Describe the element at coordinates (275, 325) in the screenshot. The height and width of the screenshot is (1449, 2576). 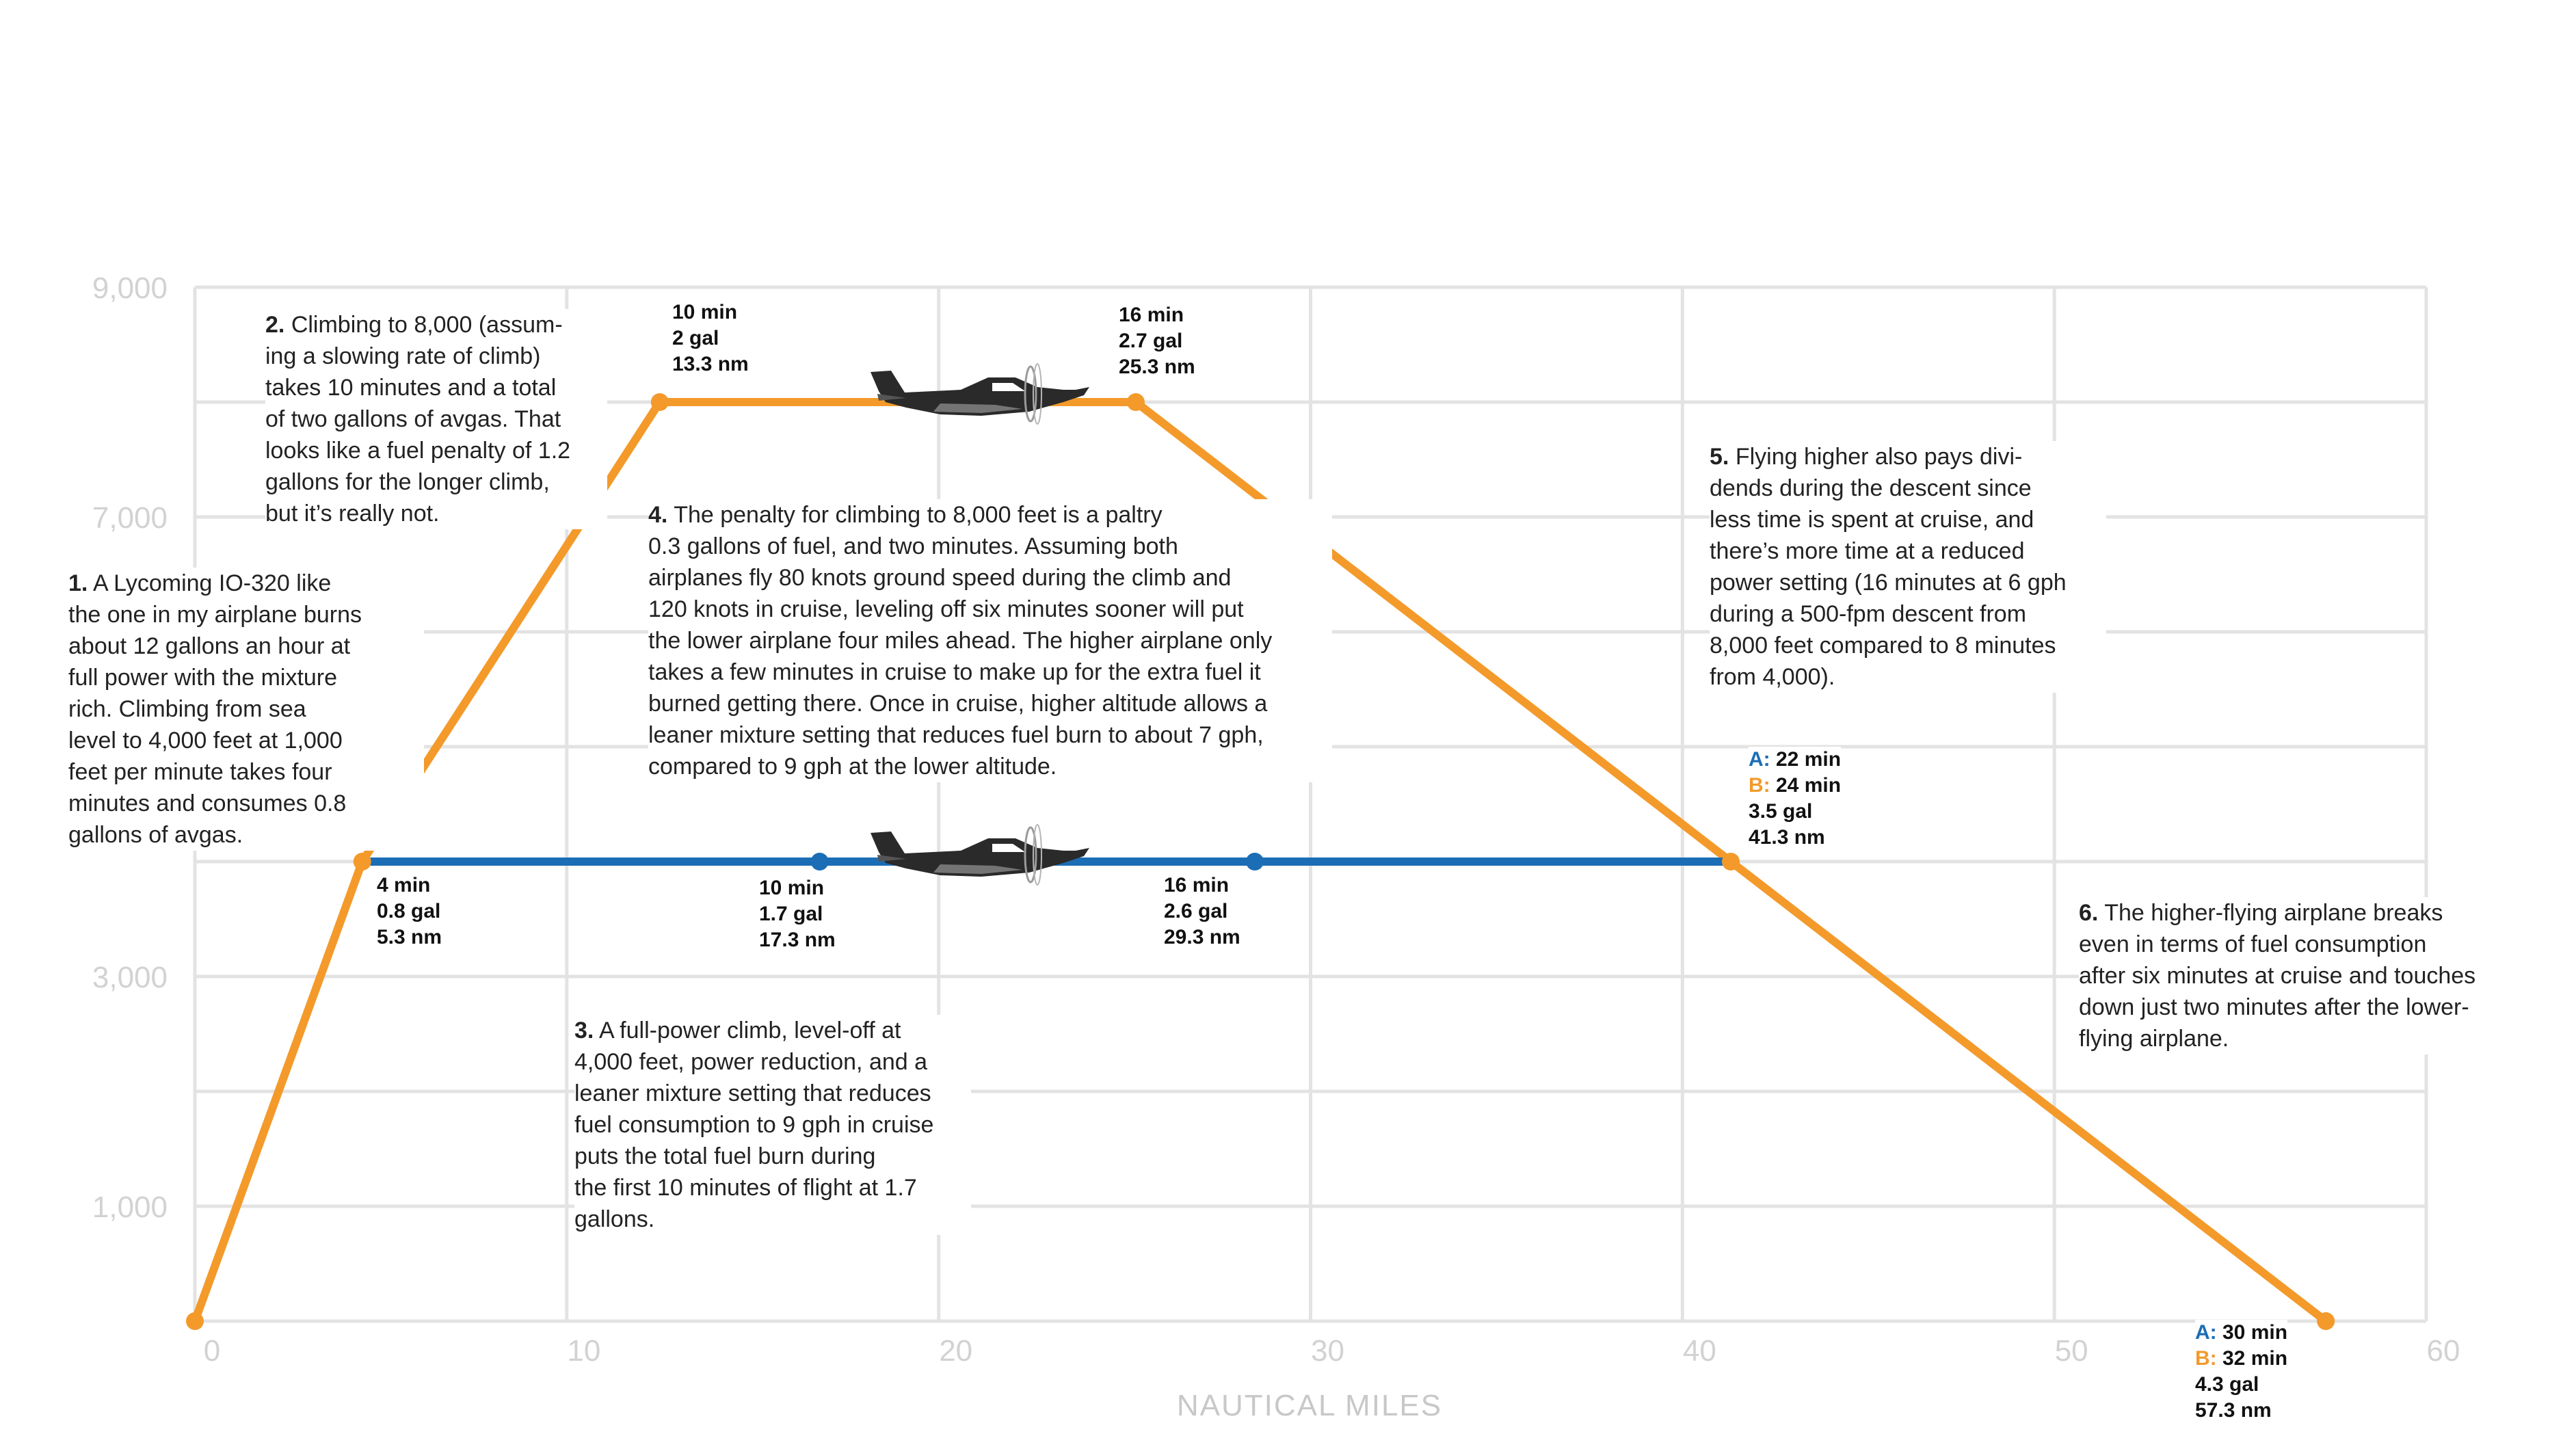
I see `note-number: 2.` at that location.